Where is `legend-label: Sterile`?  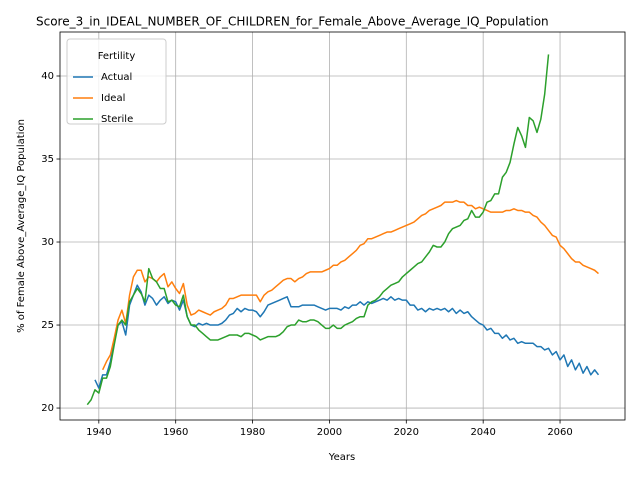 legend-label: Sterile is located at coordinates (117, 119).